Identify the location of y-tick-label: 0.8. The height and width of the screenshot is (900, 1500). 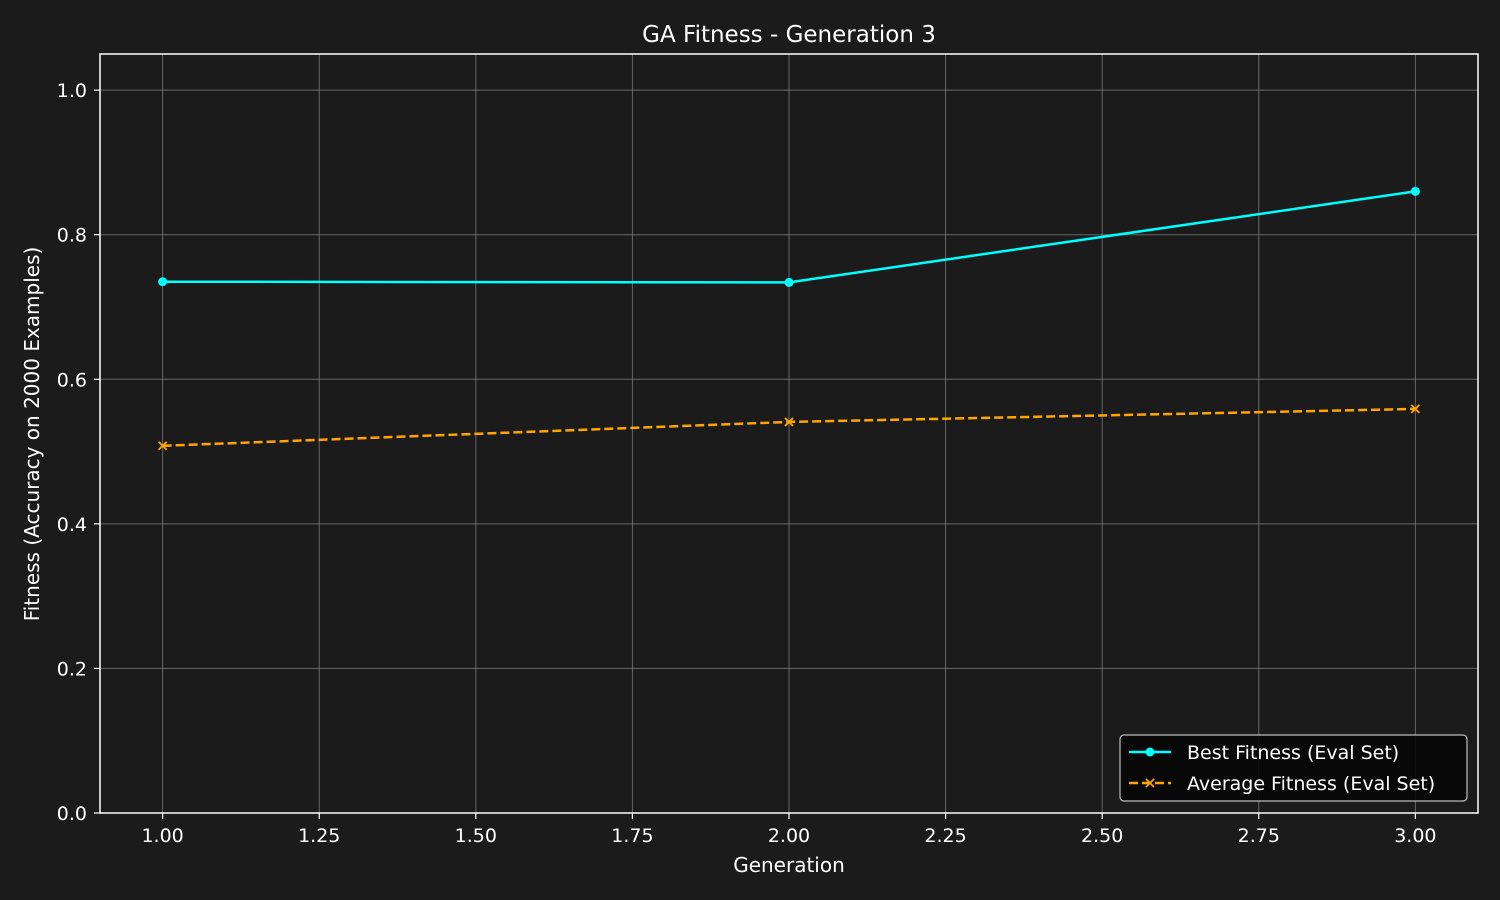
(72, 236).